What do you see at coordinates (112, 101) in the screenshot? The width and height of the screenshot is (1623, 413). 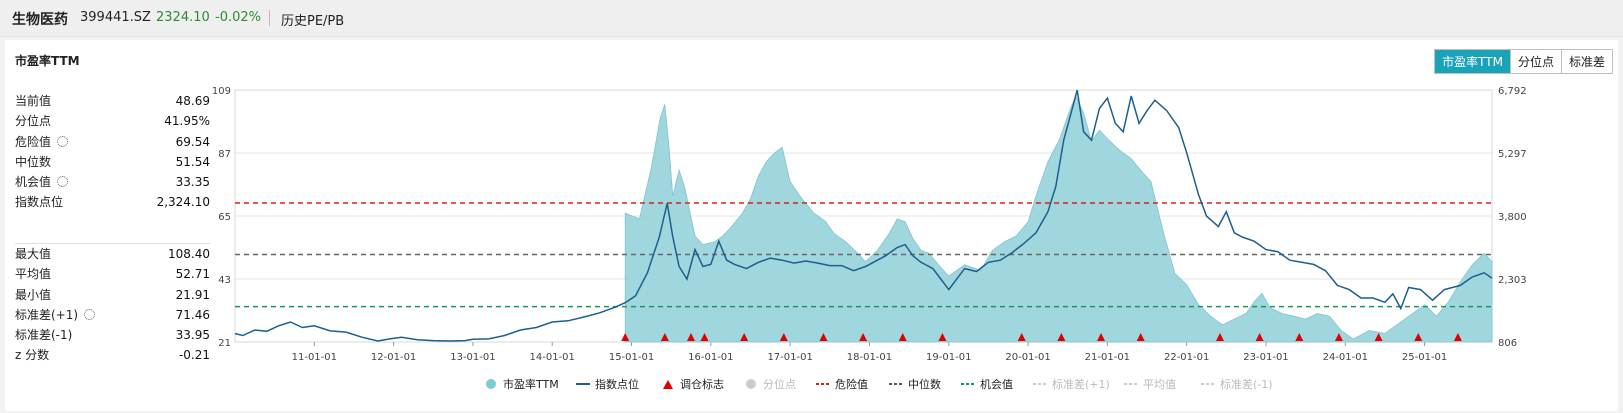 I see `stat-row: 当前值 48.69` at bounding box center [112, 101].